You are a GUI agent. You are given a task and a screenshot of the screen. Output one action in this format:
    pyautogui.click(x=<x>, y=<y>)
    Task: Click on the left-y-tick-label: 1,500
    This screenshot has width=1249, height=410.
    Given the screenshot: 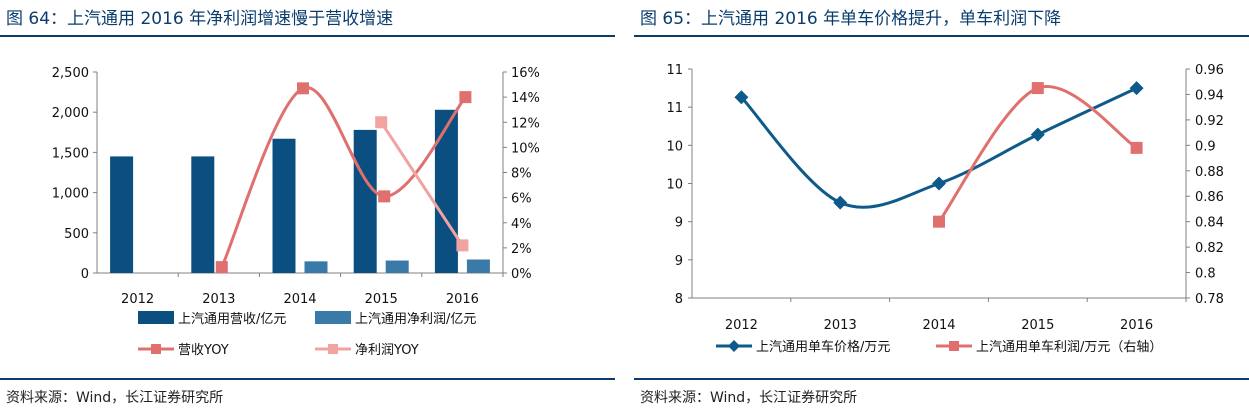 What is the action you would take?
    pyautogui.click(x=70, y=153)
    